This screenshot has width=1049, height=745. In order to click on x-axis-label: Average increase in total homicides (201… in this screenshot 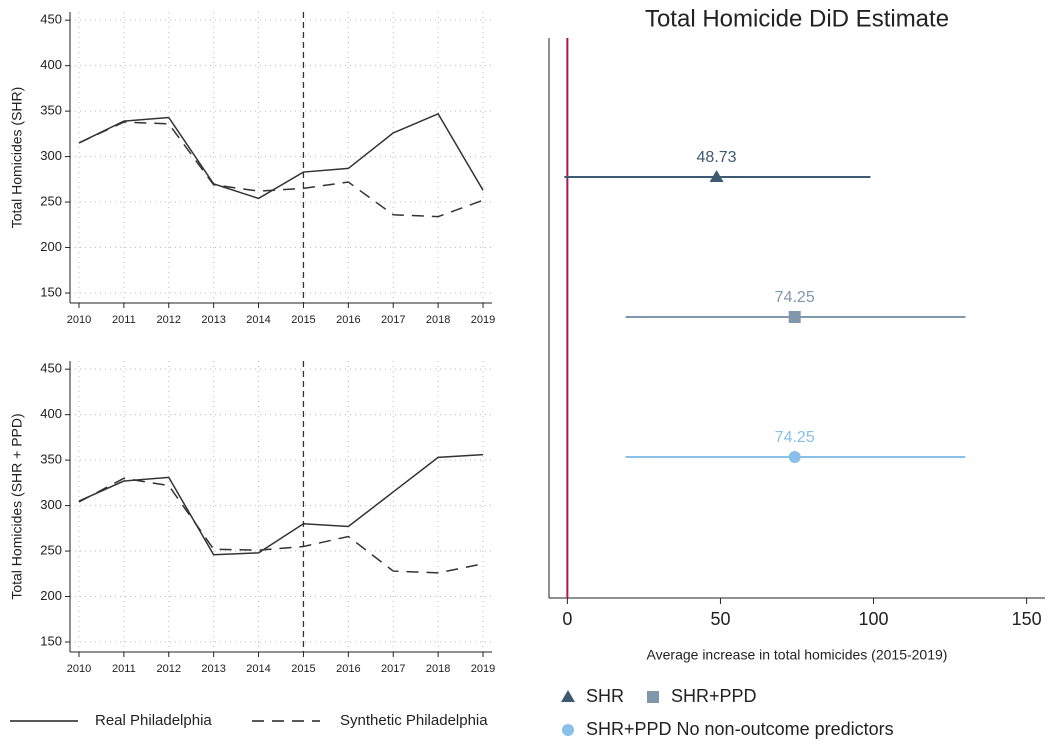, I will do `click(797, 655)`.